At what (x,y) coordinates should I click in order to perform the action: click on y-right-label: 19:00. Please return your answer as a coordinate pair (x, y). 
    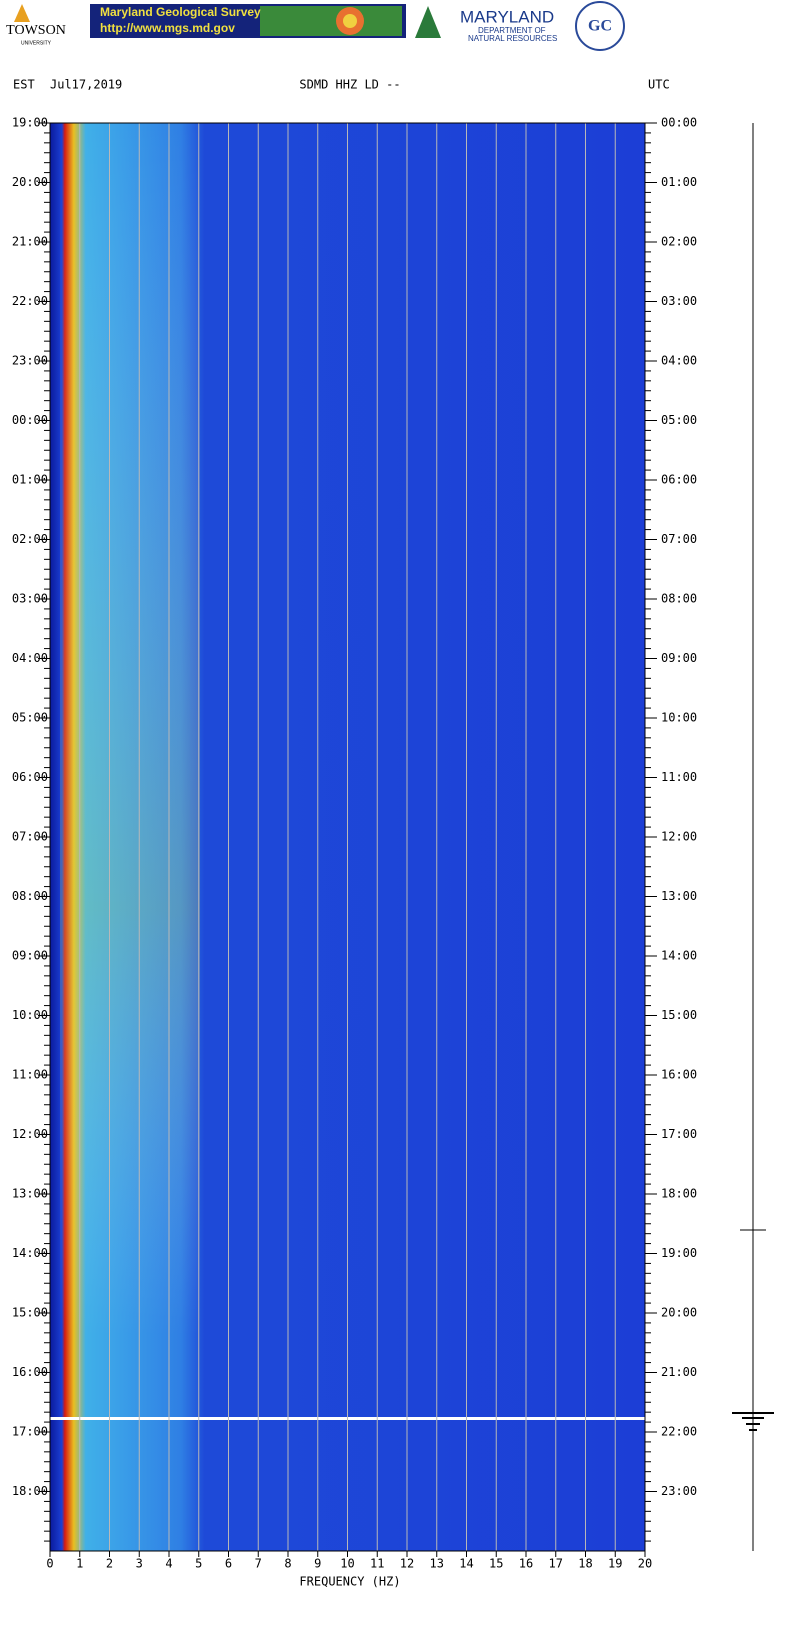
    Looking at the image, I should click on (679, 1253).